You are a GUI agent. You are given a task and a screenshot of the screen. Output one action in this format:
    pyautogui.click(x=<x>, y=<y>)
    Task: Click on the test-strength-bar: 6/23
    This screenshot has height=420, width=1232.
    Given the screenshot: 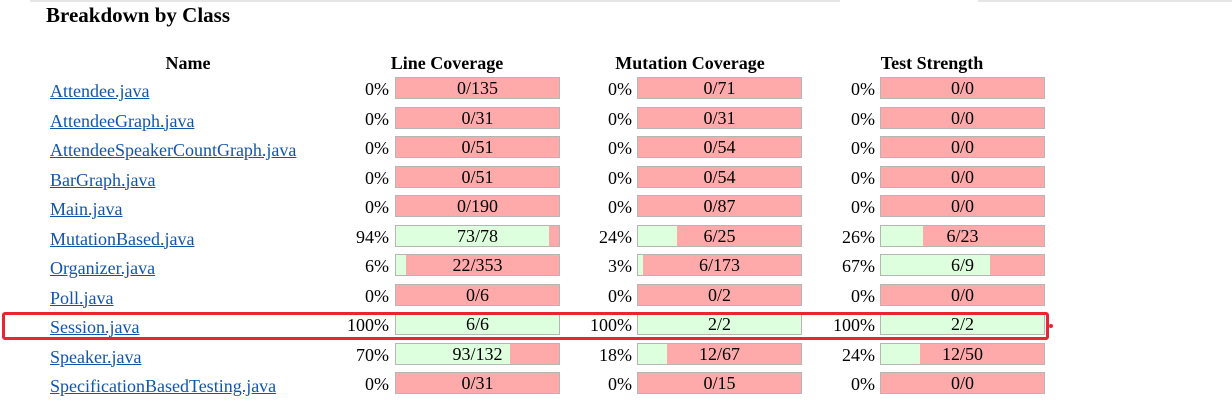 What is the action you would take?
    pyautogui.click(x=962, y=235)
    